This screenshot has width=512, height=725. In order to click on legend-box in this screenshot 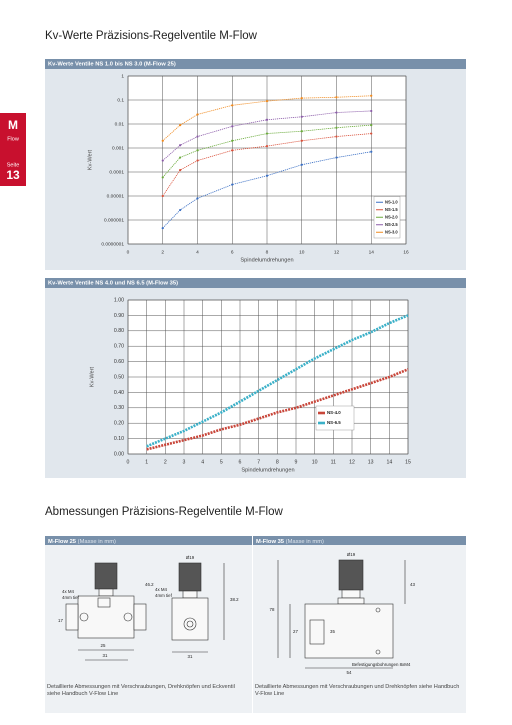, I will do `click(335, 418)`.